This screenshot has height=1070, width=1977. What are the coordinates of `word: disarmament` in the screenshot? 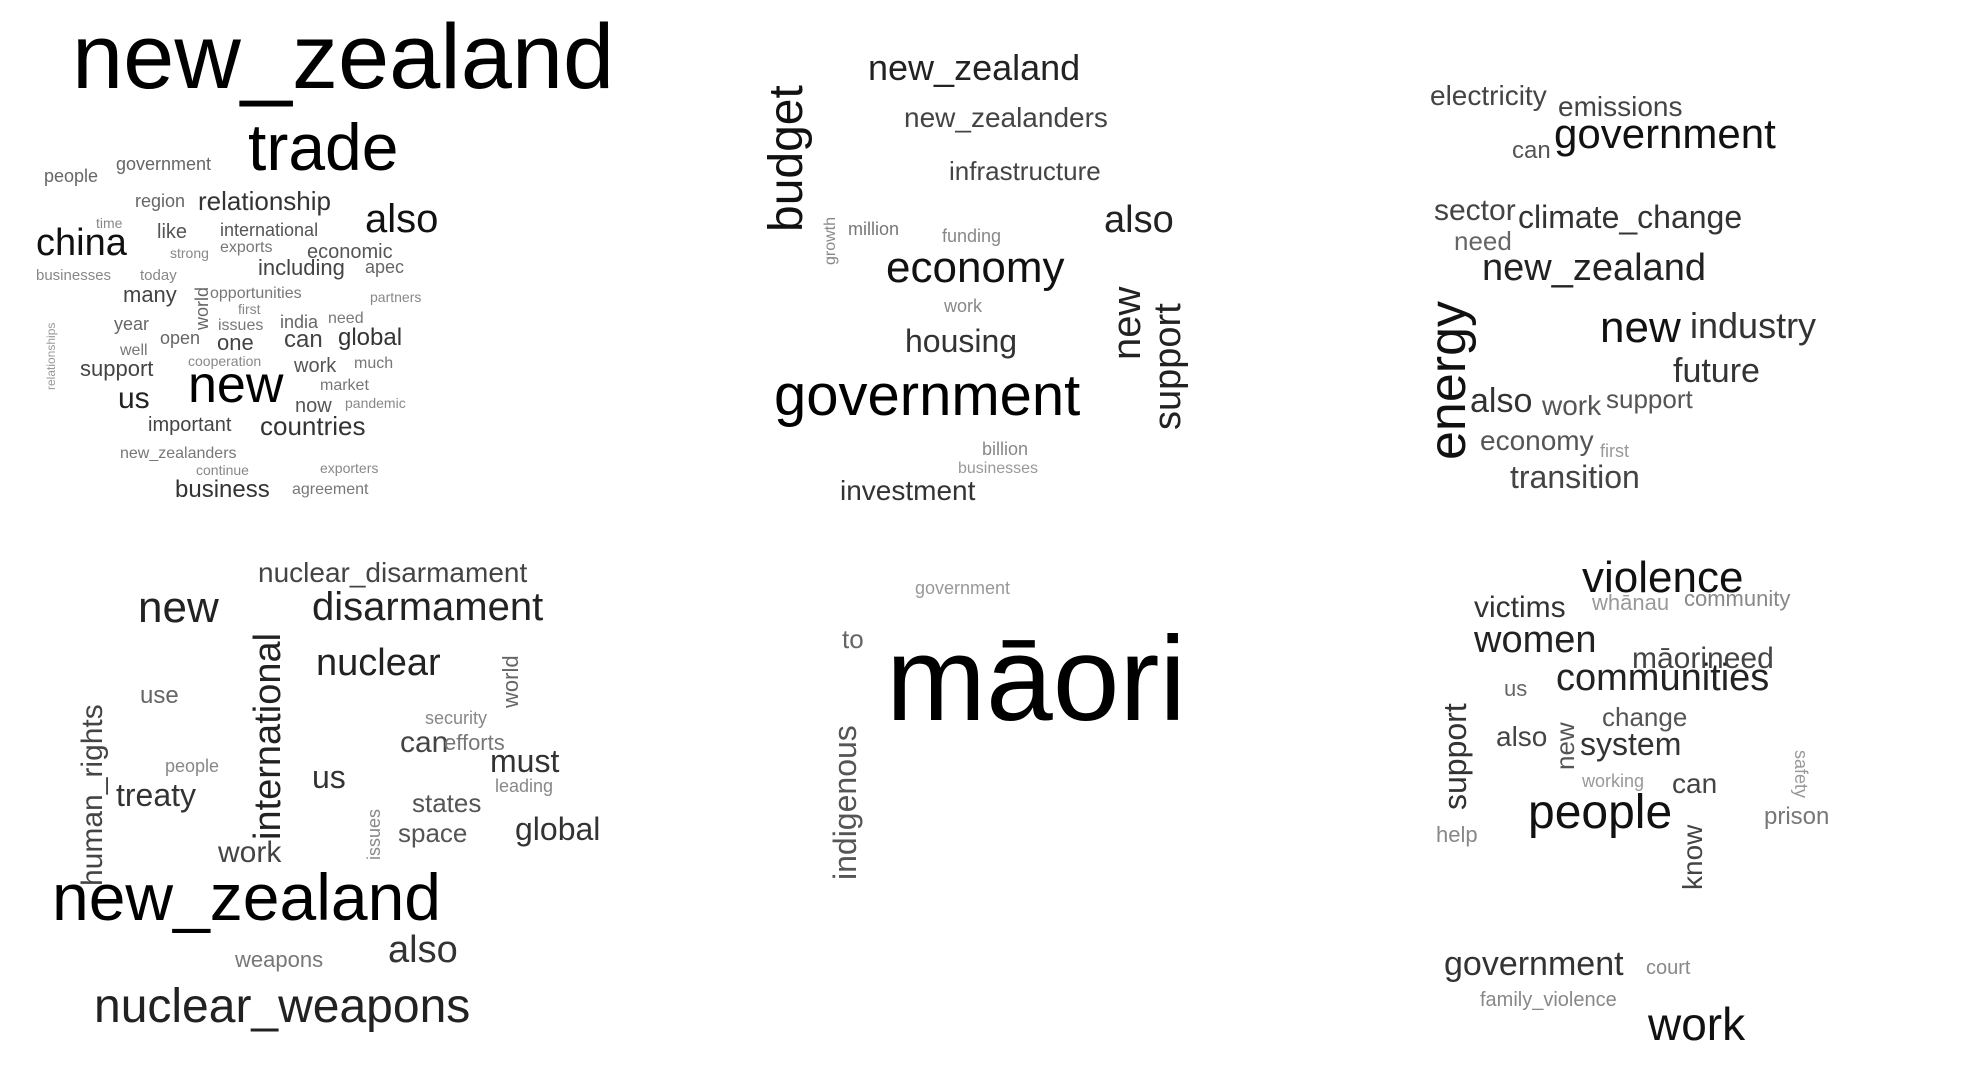 It's located at (427, 607).